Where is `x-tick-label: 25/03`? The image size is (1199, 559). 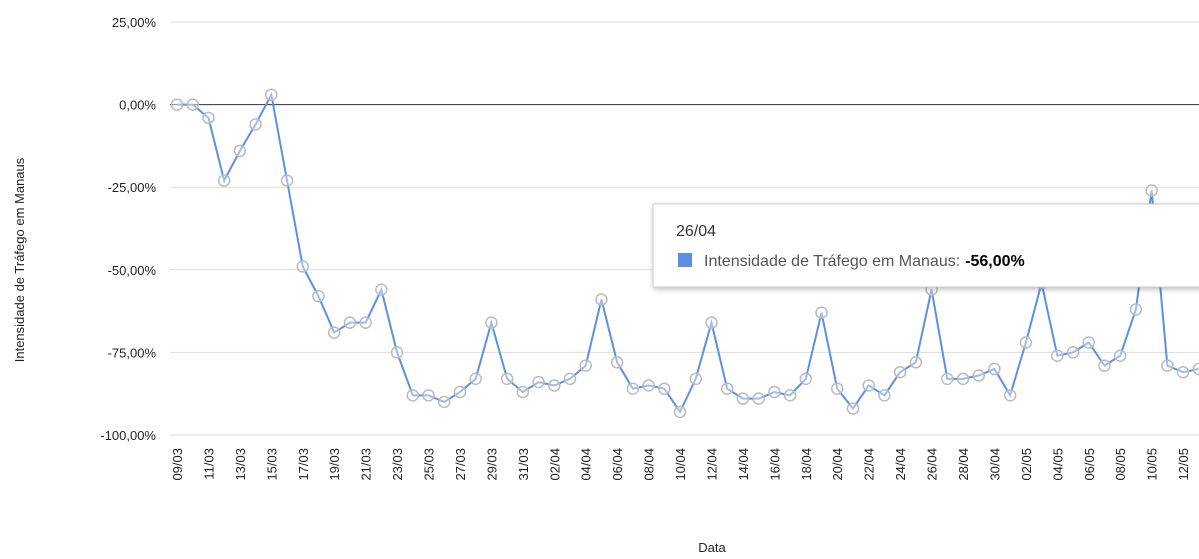
x-tick-label: 25/03 is located at coordinates (429, 464).